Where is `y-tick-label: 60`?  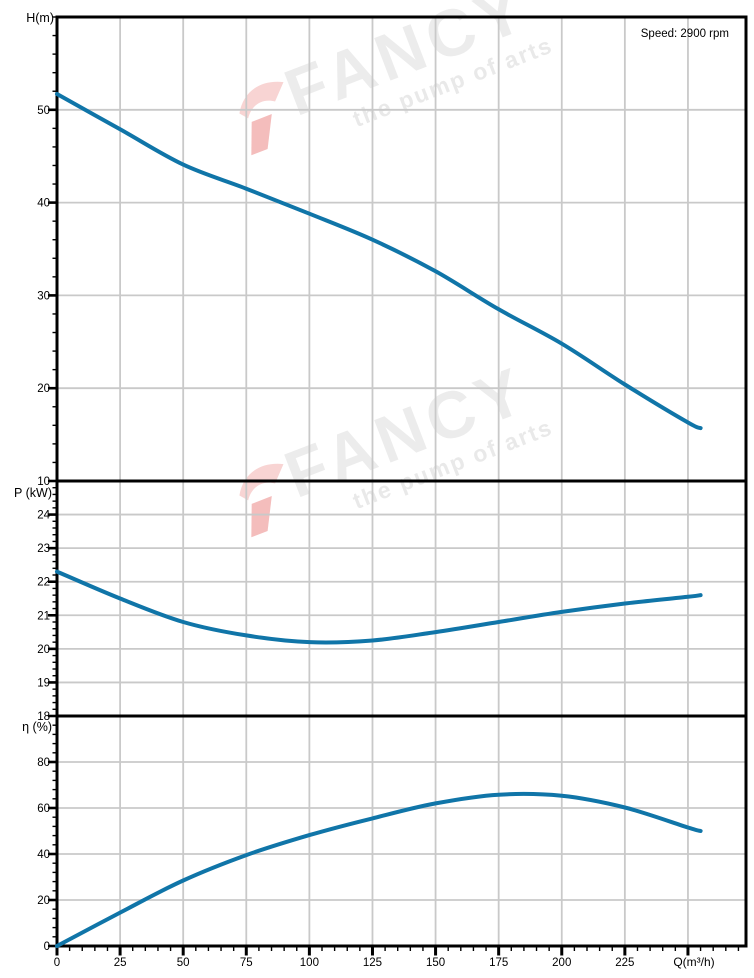
y-tick-label: 60 is located at coordinates (43, 809).